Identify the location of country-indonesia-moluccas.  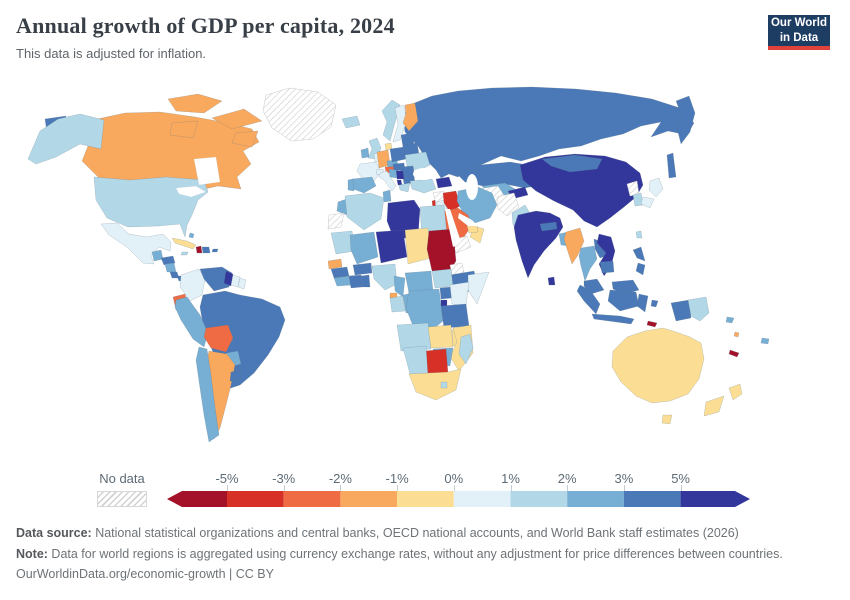
(654, 303).